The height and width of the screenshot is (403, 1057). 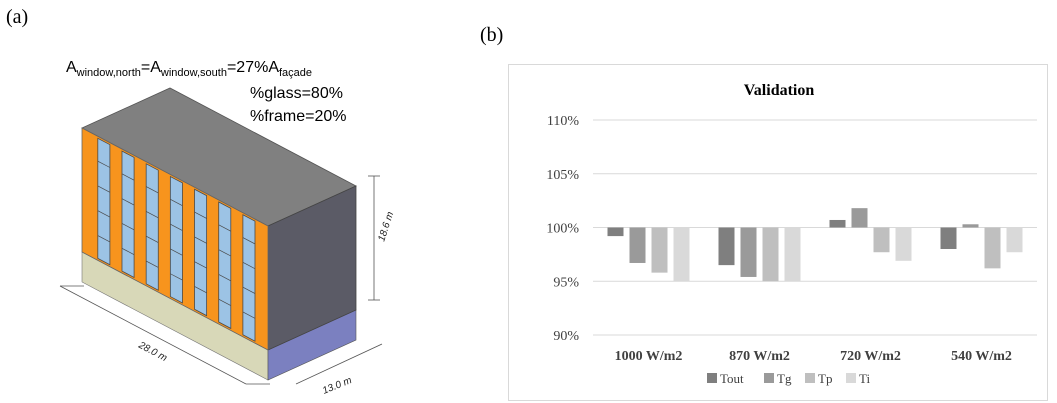 I want to click on panel-a-label: (a), so click(x=17, y=17).